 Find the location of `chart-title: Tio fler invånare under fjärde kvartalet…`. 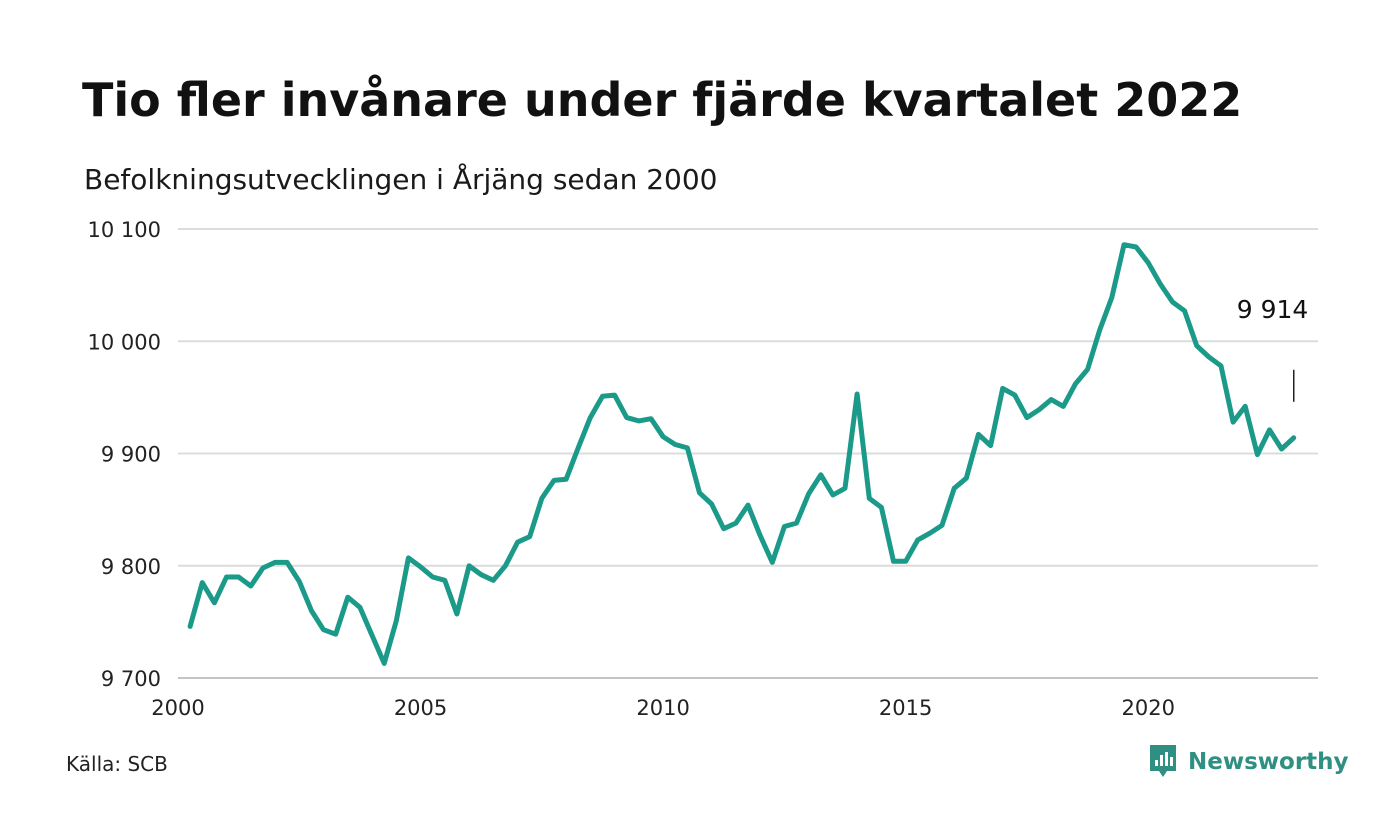

chart-title: Tio fler invånare under fjärde kvartalet… is located at coordinates (662, 100).